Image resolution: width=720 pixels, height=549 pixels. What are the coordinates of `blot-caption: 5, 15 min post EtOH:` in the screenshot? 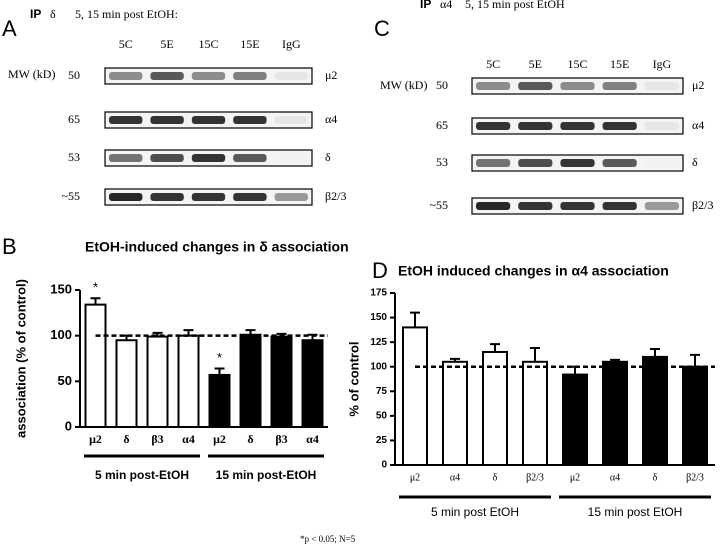 It's located at (126, 14).